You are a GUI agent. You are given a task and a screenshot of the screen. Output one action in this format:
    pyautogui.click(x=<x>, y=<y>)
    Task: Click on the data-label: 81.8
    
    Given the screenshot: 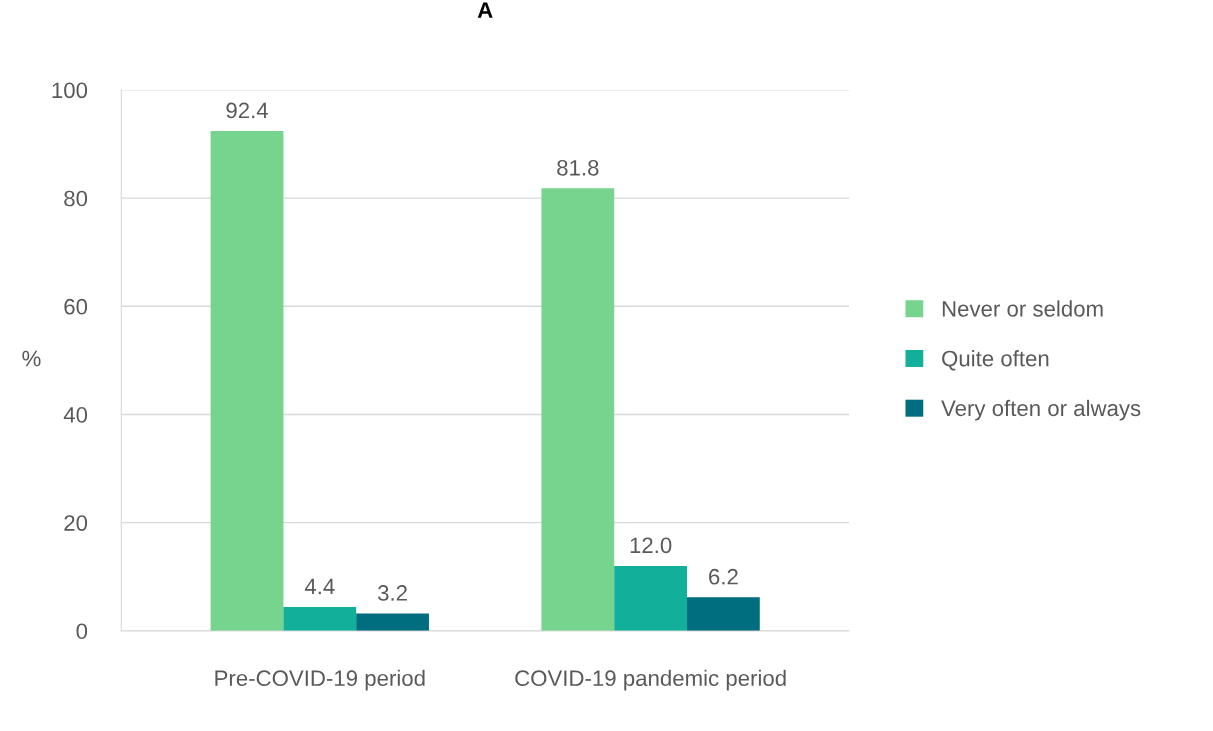 What is the action you would take?
    pyautogui.click(x=578, y=167)
    